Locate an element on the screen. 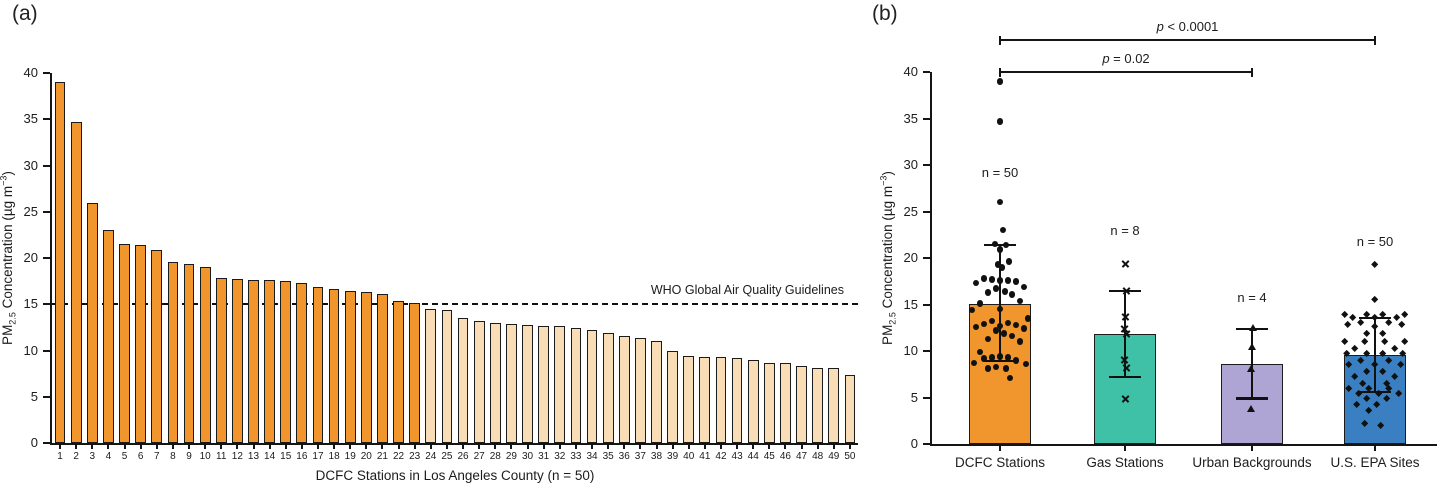  significance-bracket-line is located at coordinates (1126, 72).